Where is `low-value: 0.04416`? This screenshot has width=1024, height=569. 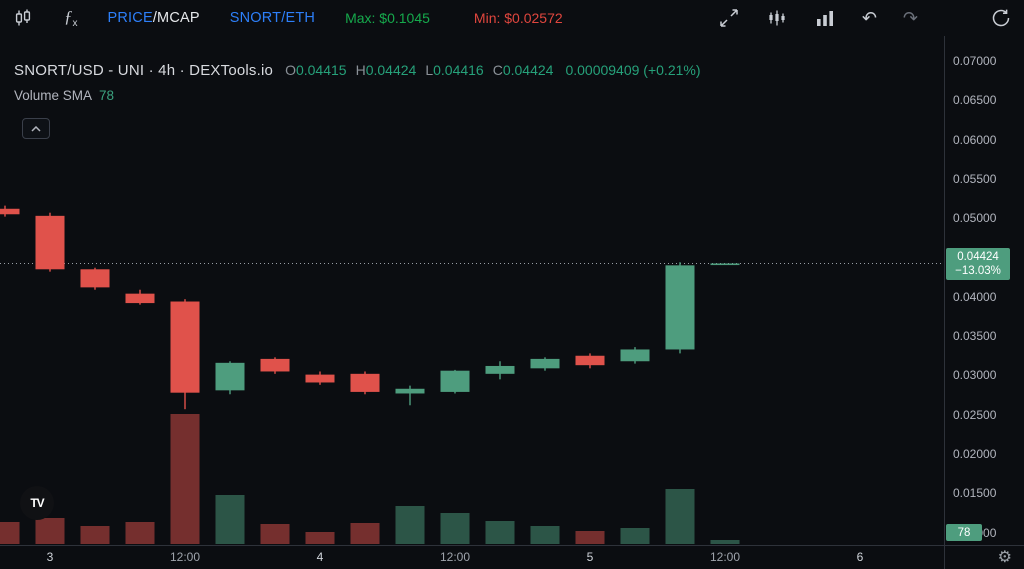
low-value: 0.04416 is located at coordinates (458, 70).